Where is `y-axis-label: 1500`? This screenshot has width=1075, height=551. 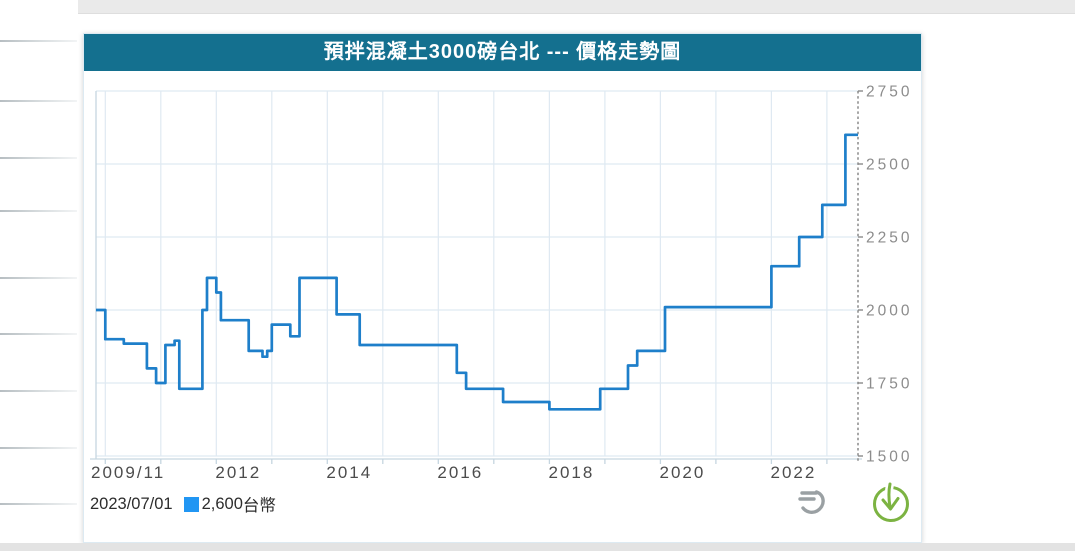
y-axis-label: 1500 is located at coordinates (889, 456).